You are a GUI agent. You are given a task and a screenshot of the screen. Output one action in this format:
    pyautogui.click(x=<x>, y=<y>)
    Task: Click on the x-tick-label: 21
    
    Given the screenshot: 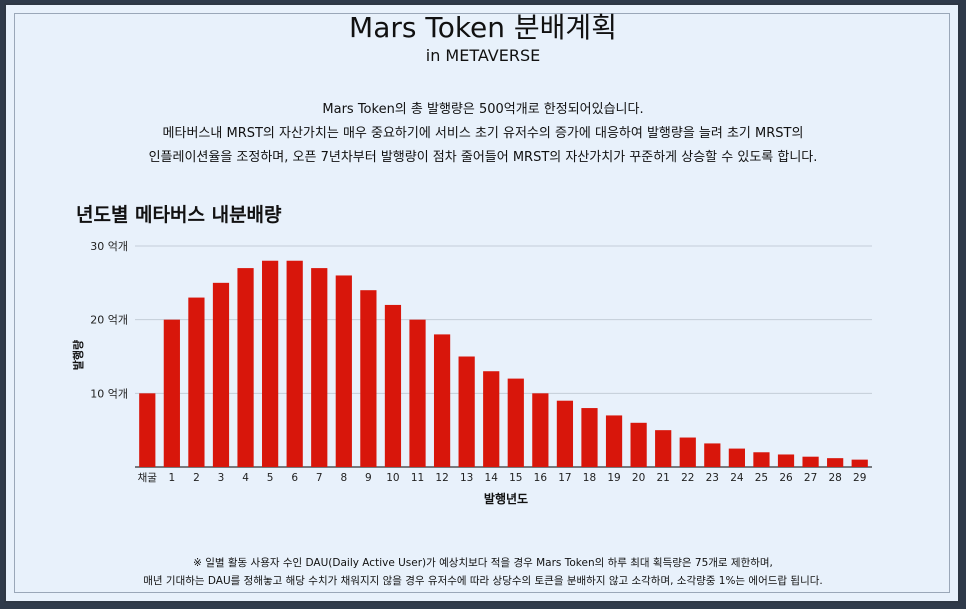 What is the action you would take?
    pyautogui.click(x=662, y=478)
    